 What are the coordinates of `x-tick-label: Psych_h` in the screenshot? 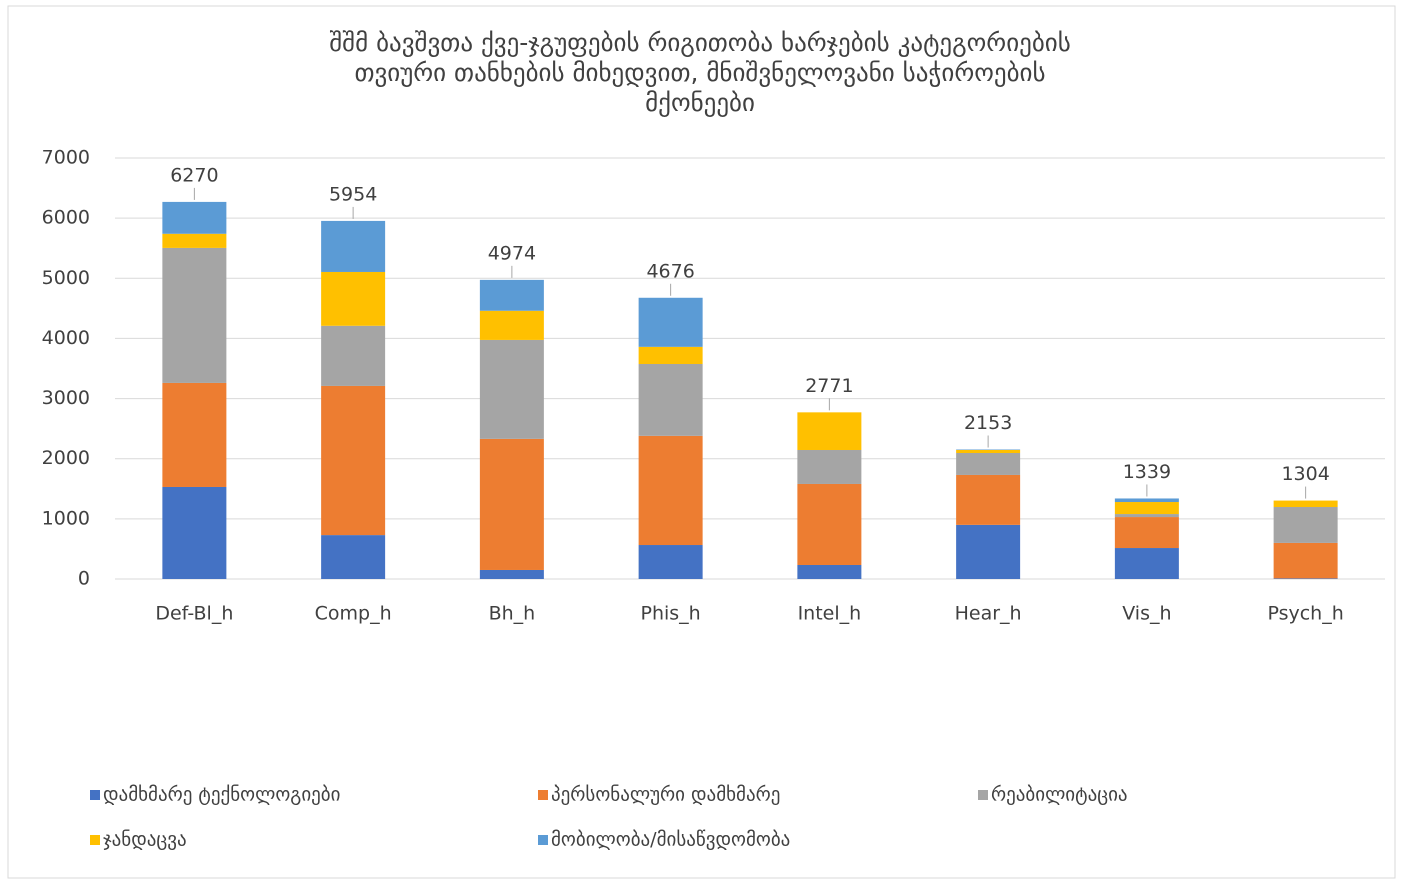 It's located at (1305, 614).